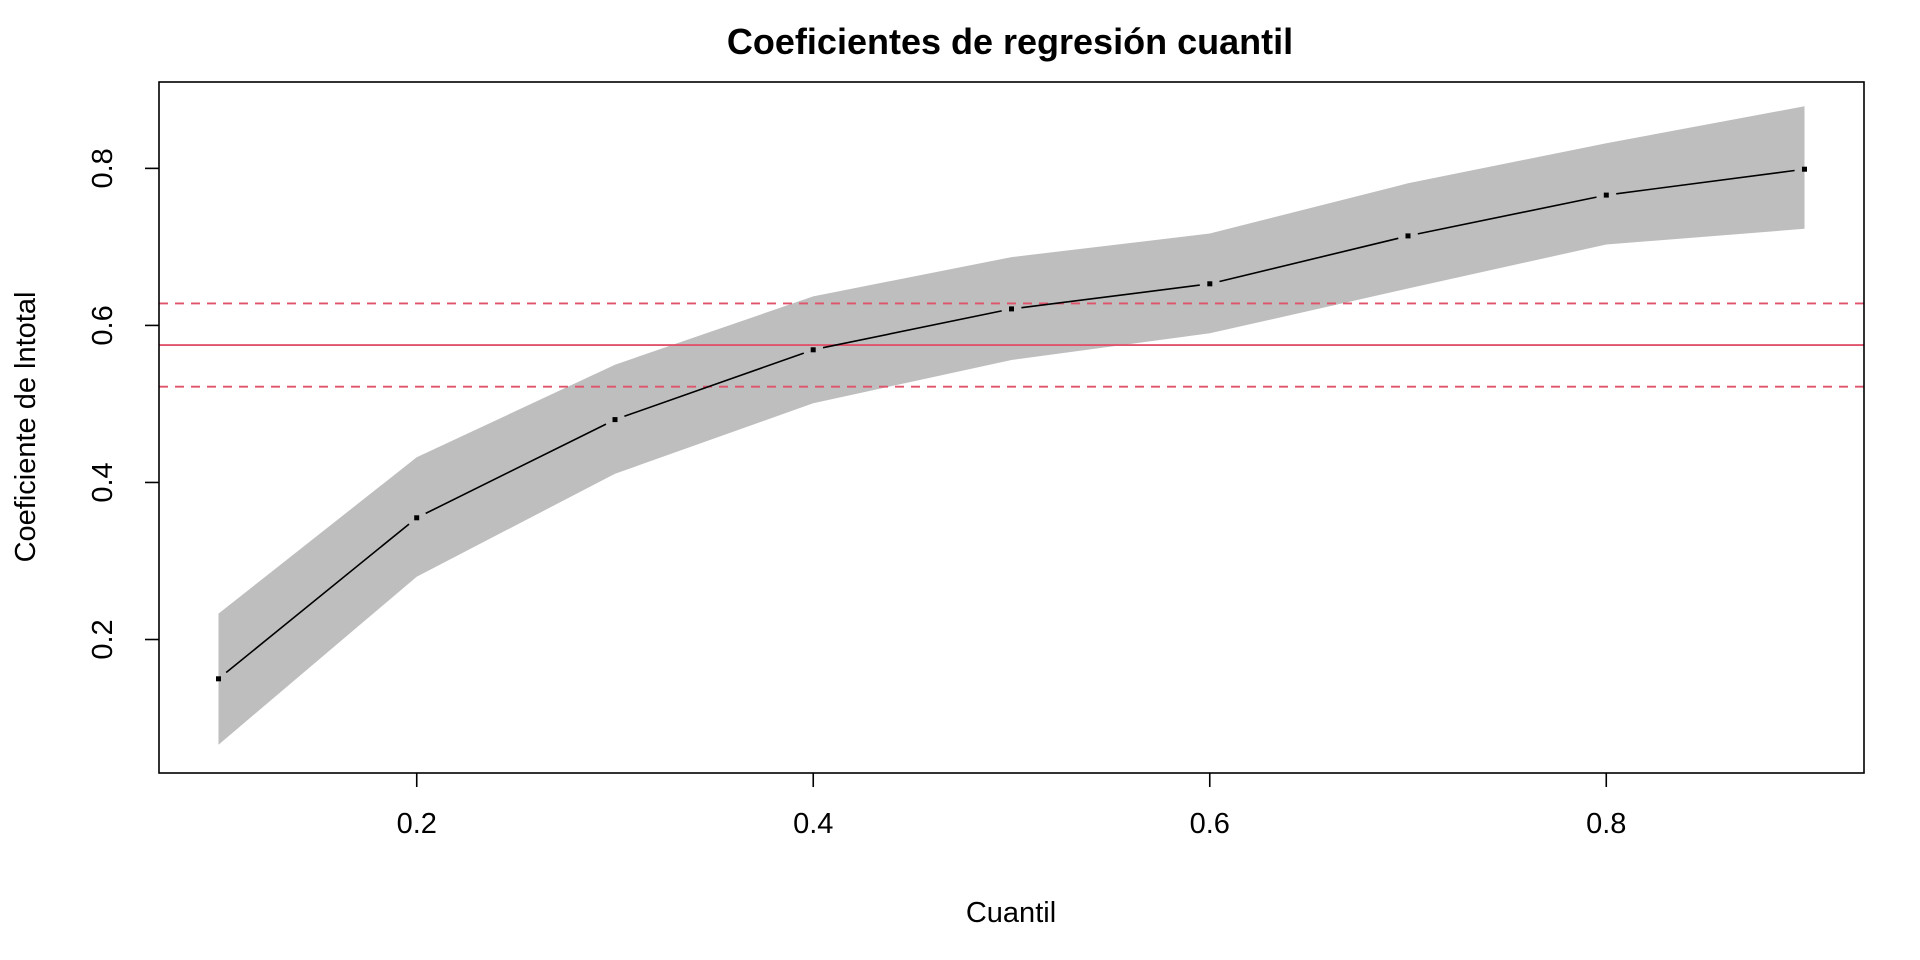 This screenshot has height=960, width=1920. What do you see at coordinates (1011, 913) in the screenshot?
I see `x-axis-label: Cuantil` at bounding box center [1011, 913].